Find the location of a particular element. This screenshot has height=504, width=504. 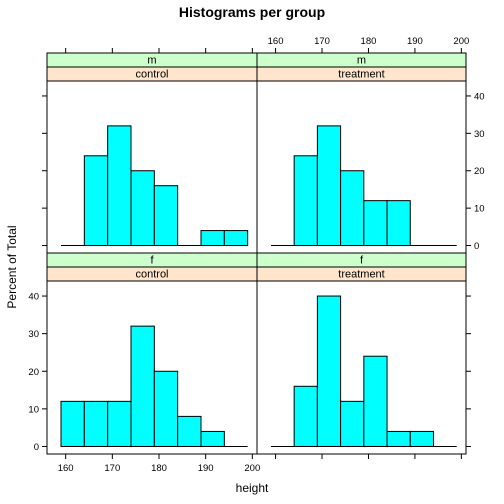

x-axis-label: height is located at coordinates (252, 488).